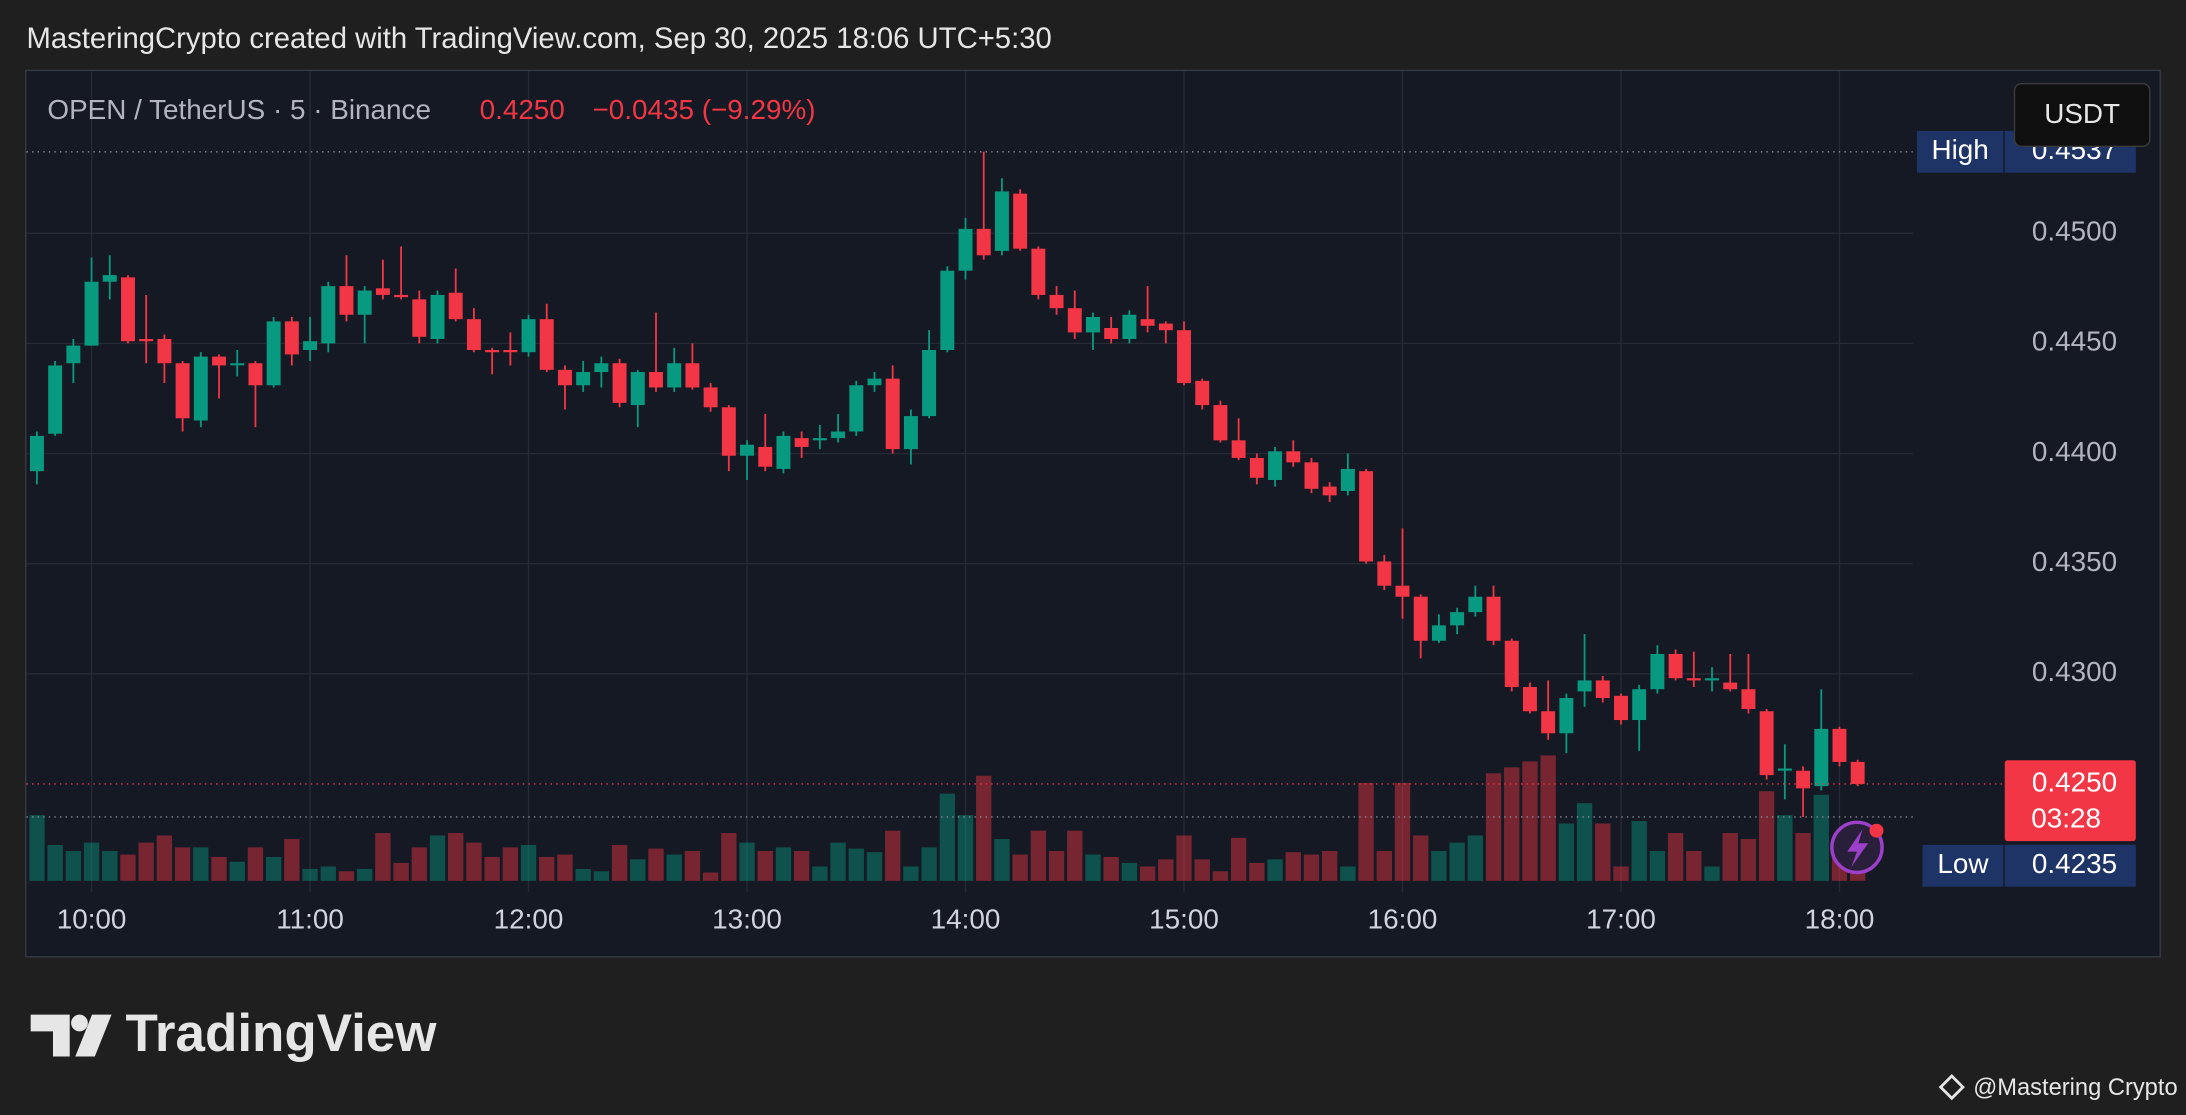 Image resolution: width=2186 pixels, height=1115 pixels. Describe the element at coordinates (1960, 151) in the screenshot. I see `high-label-box` at that location.